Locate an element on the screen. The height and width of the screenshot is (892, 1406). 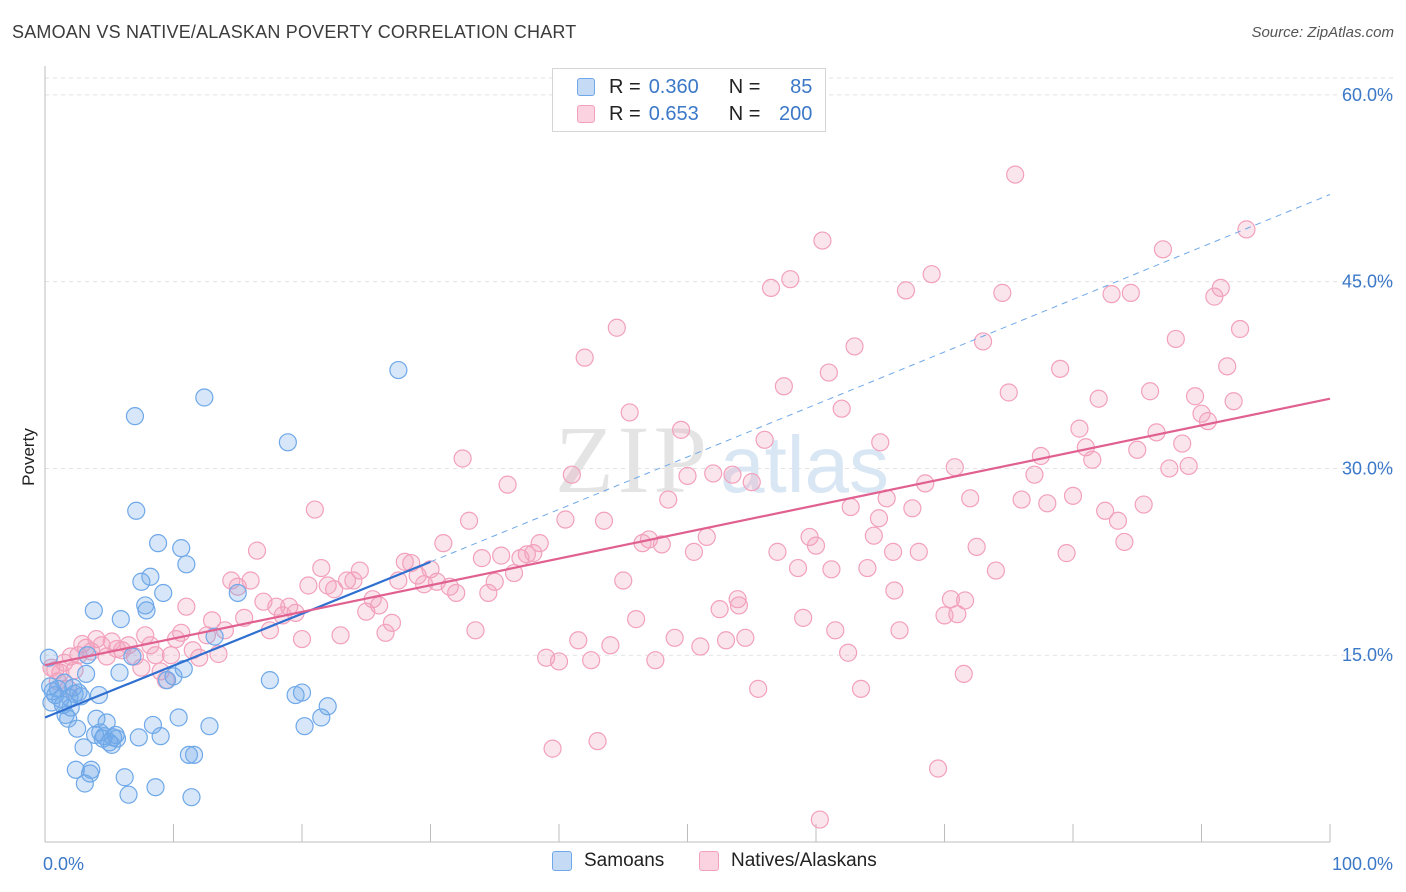
samoans-trend-line is located at coordinates (237, 639).